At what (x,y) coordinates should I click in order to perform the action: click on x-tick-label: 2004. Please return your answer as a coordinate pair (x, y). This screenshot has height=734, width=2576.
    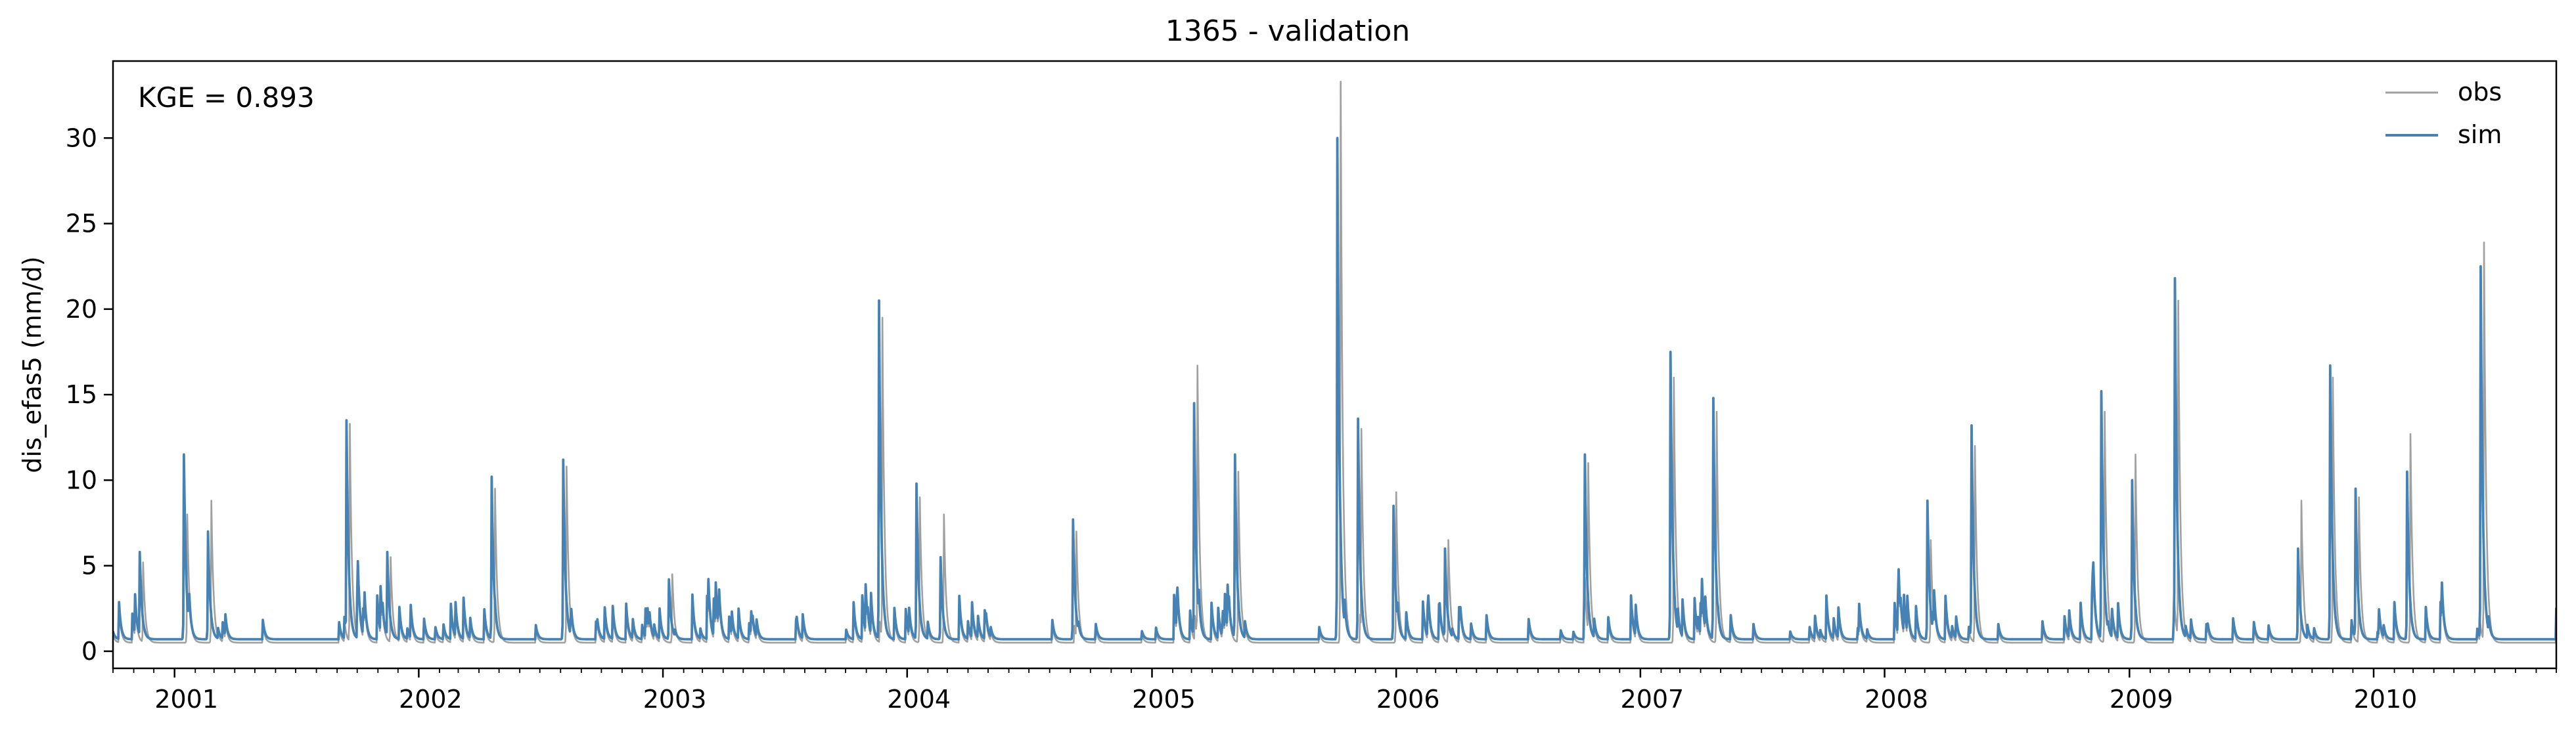
    Looking at the image, I should click on (919, 699).